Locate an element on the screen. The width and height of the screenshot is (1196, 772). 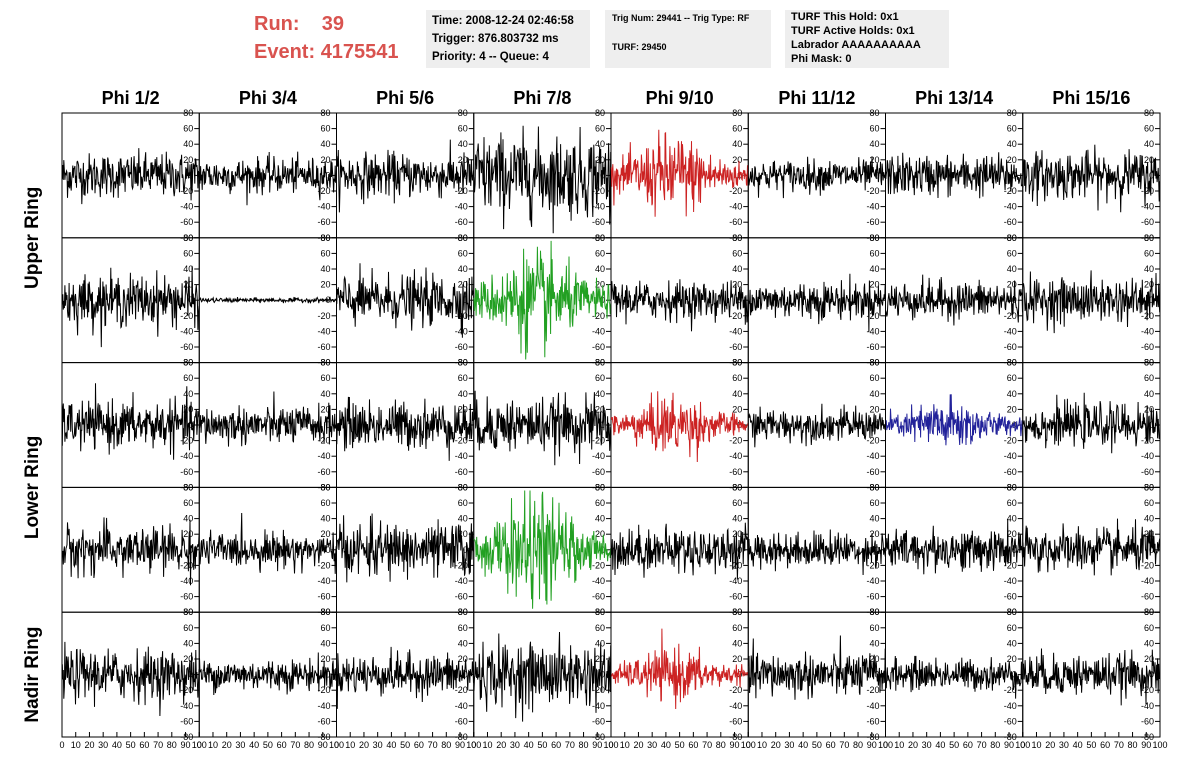
column-header: Phi 15/16 is located at coordinates (1091, 98).